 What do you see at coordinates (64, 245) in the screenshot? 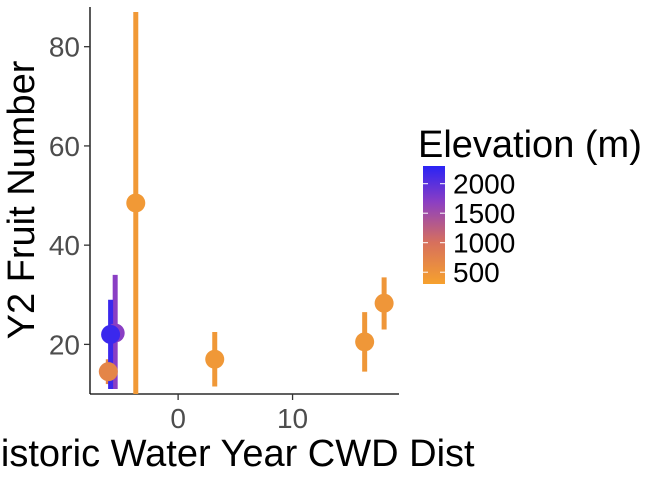
I see `y-tick-label: 40` at bounding box center [64, 245].